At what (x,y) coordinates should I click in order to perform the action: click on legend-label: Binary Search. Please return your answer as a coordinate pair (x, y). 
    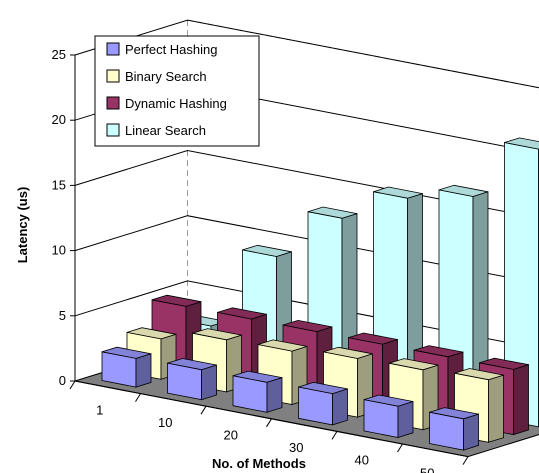
    Looking at the image, I should click on (166, 76).